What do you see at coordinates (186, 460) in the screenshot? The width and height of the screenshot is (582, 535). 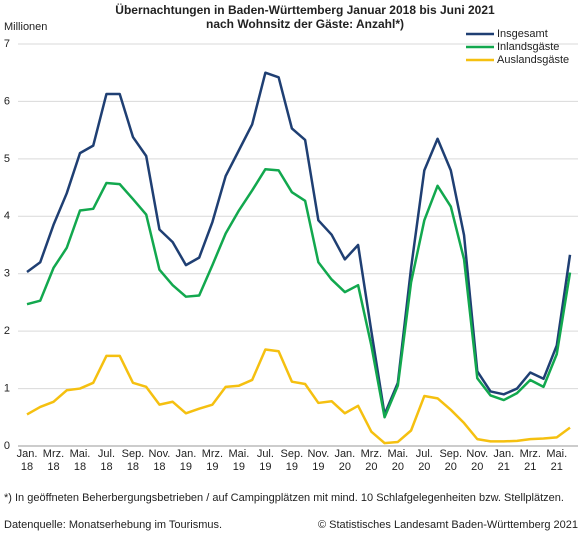 I see `x-tick-label: Jan. 19` at bounding box center [186, 460].